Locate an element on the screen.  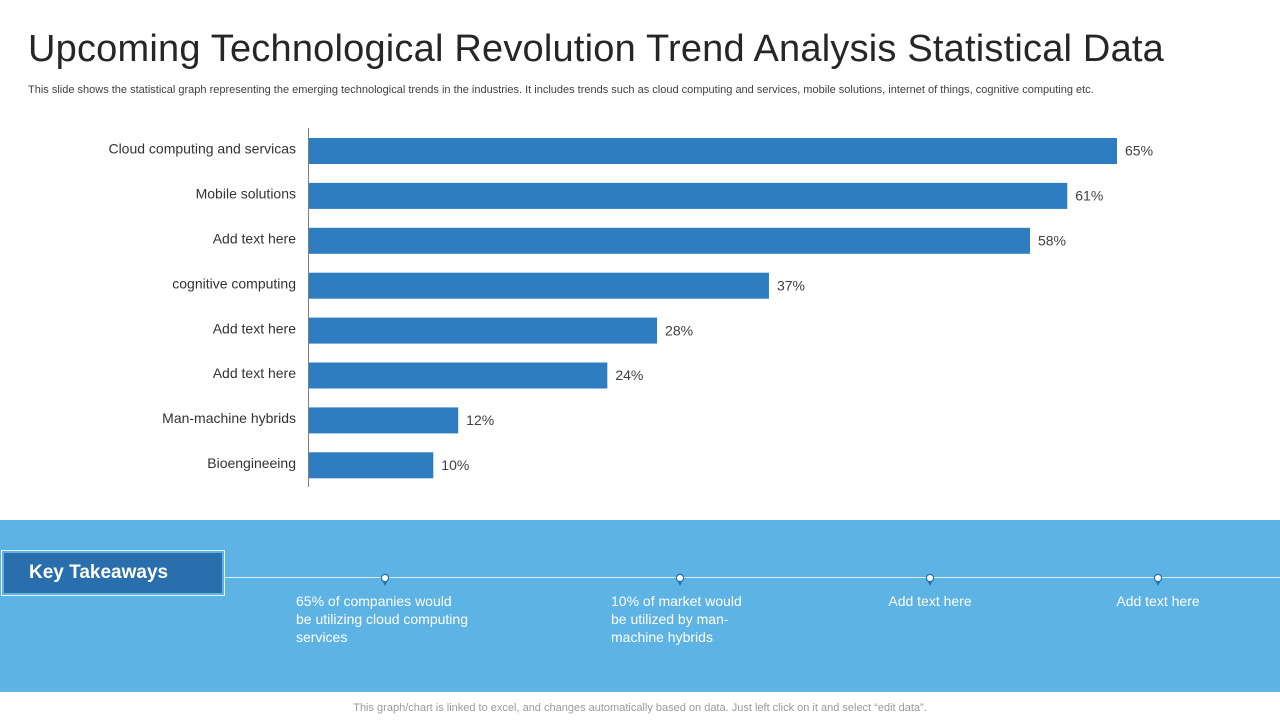
timeline-line is located at coordinates (752, 577).